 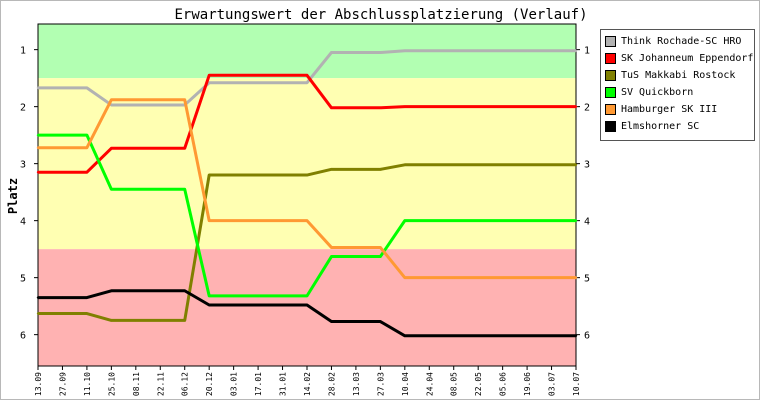 What do you see at coordinates (681, 41) in the screenshot?
I see `legend-label: Think Rochade-SC HRO` at bounding box center [681, 41].